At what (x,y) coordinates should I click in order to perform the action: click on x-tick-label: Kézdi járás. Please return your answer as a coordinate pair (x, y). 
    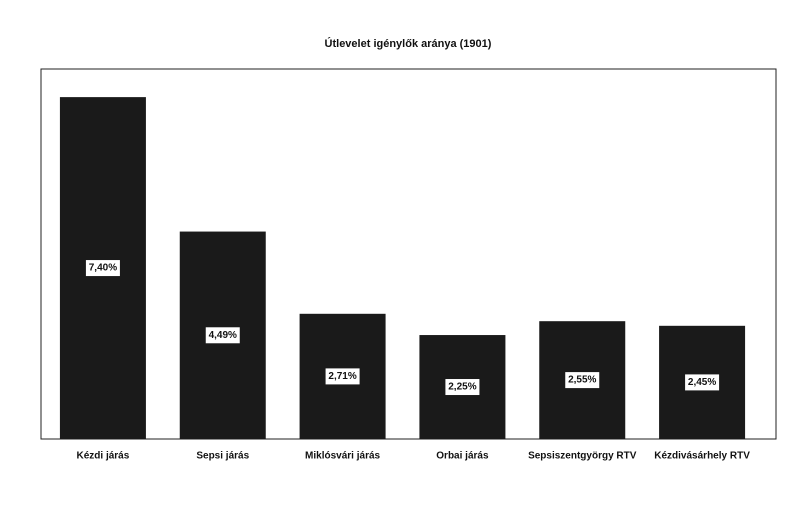
    Looking at the image, I should click on (103, 456).